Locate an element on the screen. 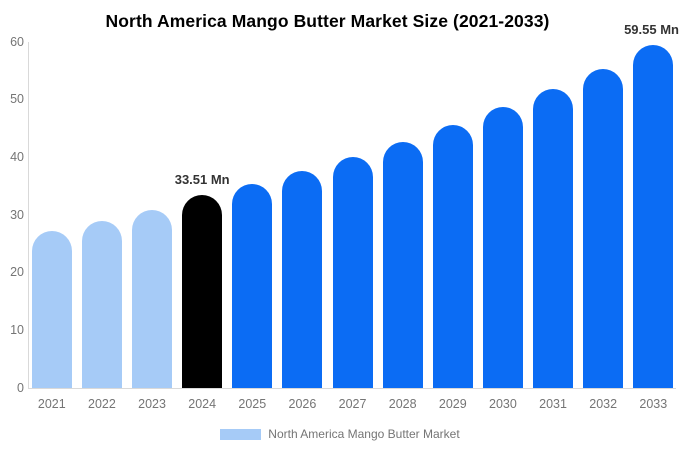 The width and height of the screenshot is (680, 450). x-tick-label: 2027 is located at coordinates (352, 404).